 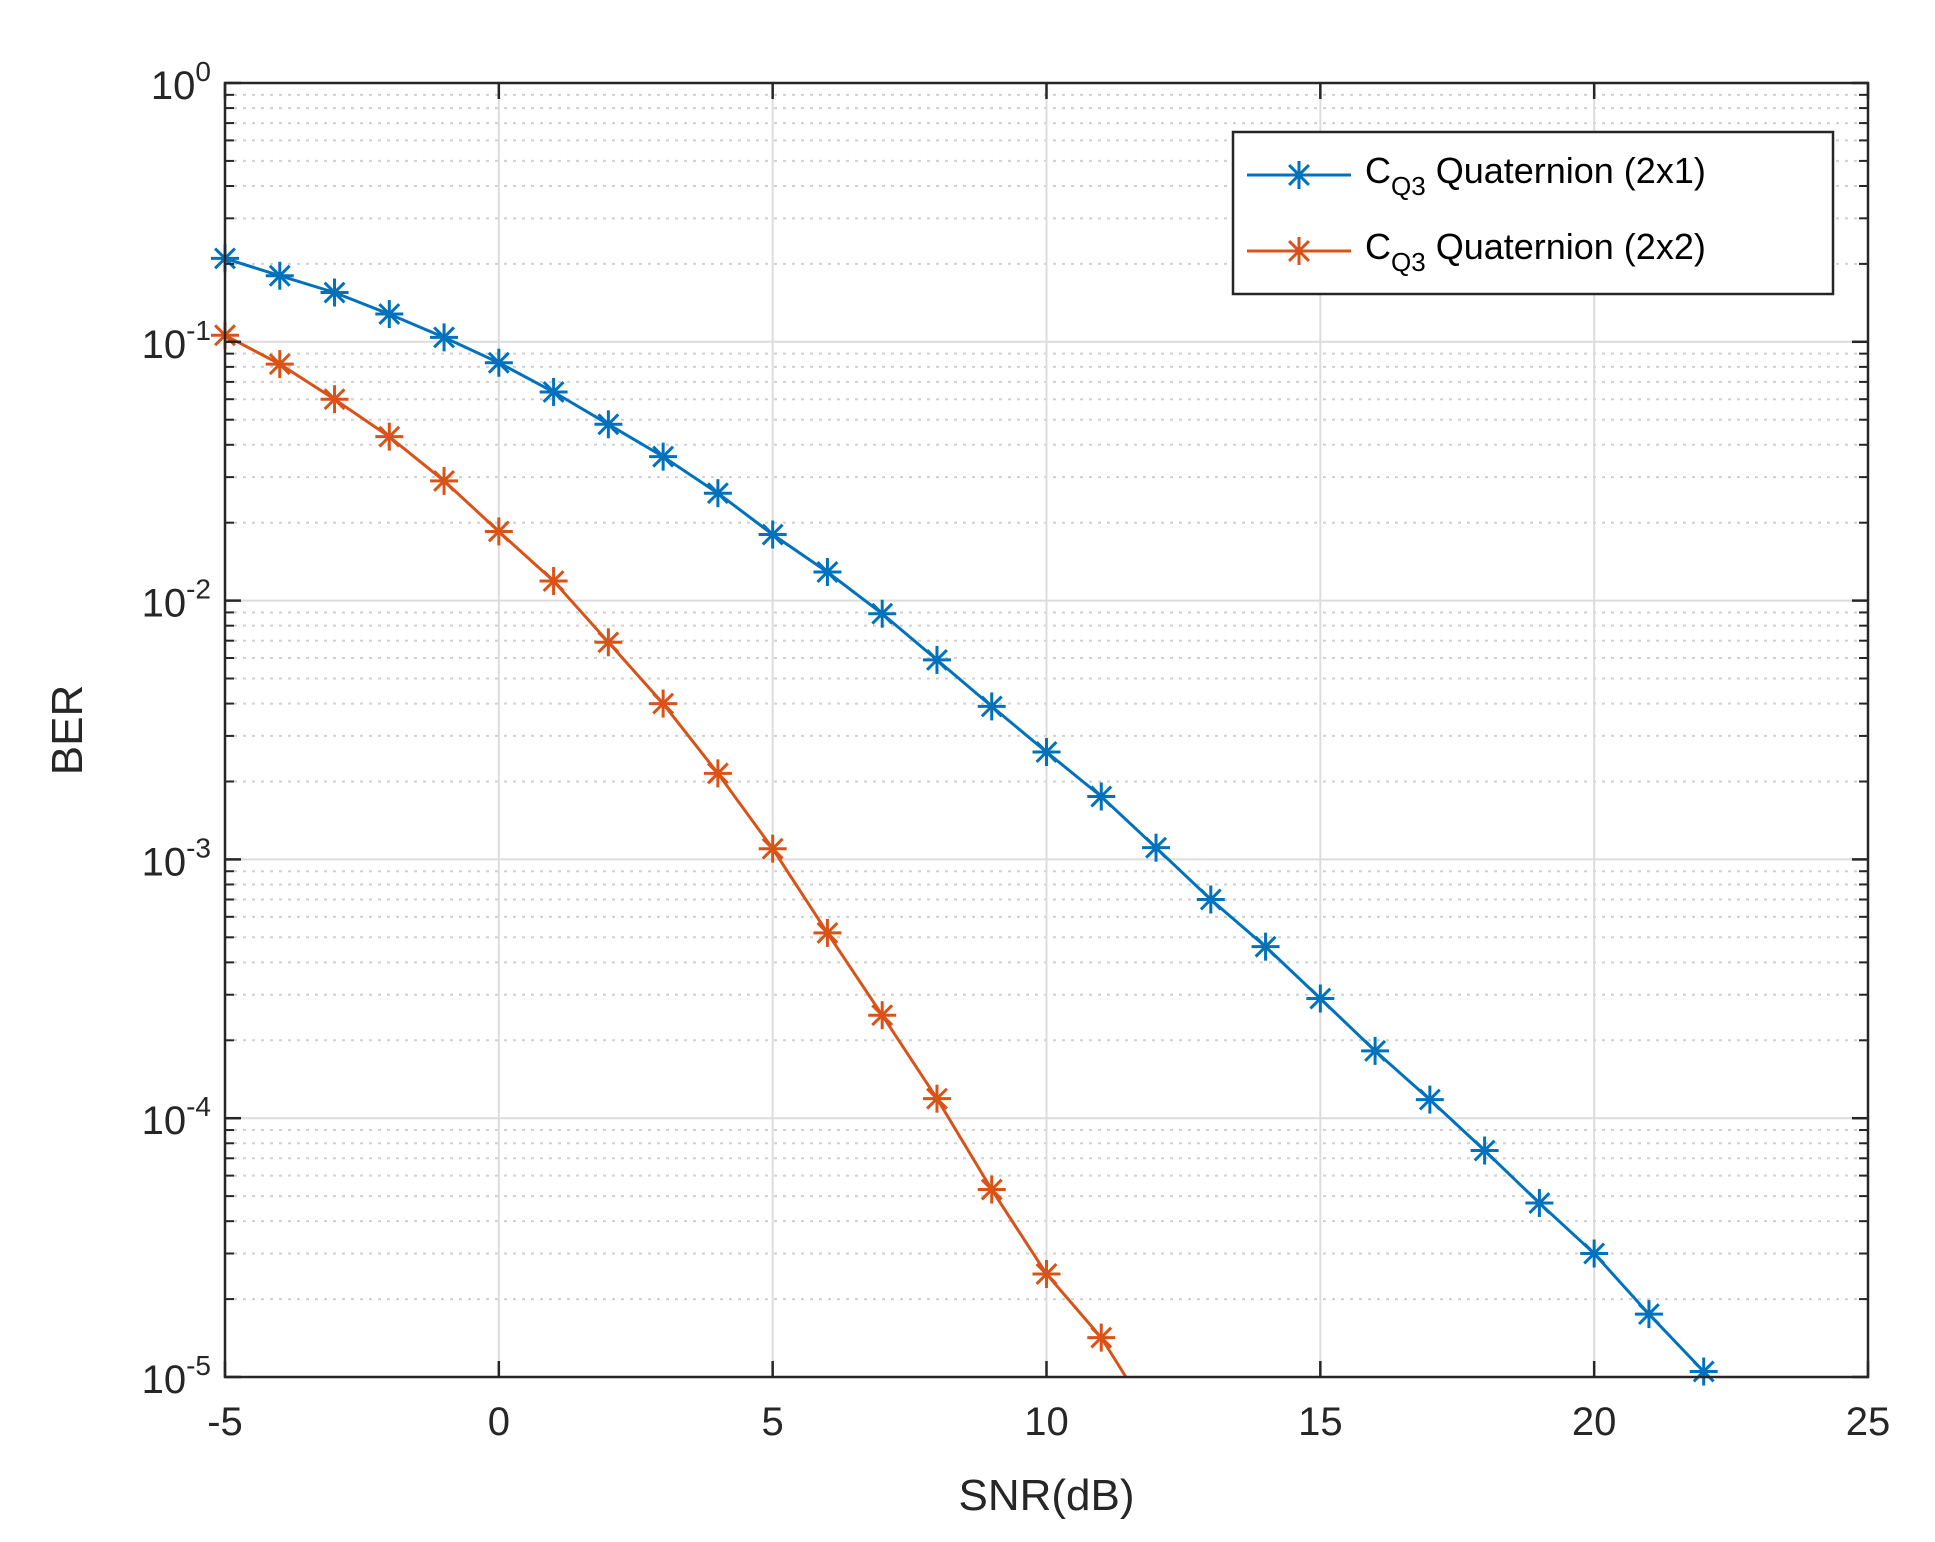 I want to click on legend-box, so click(x=1533, y=213).